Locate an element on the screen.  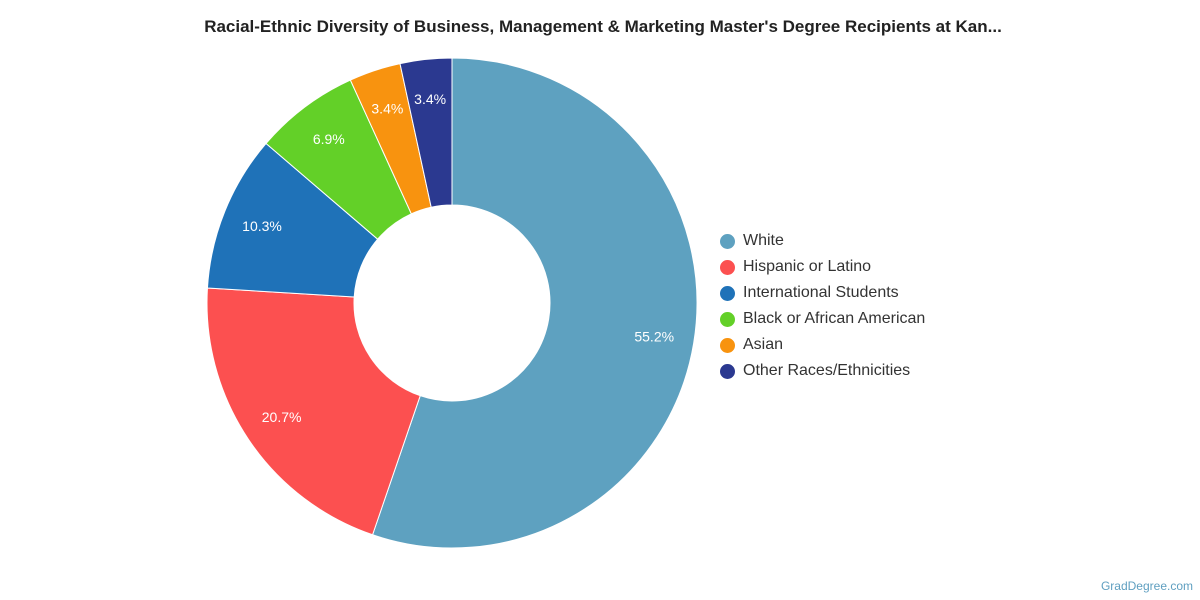
legend-label: International Students is located at coordinates (821, 292).